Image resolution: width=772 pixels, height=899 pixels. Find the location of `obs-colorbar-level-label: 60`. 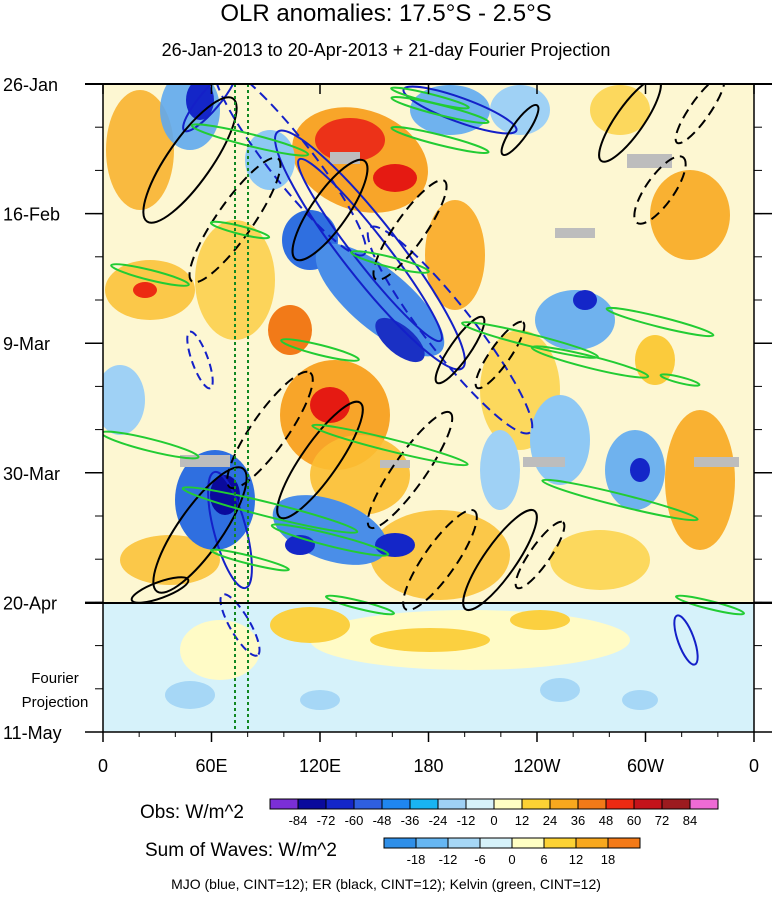

obs-colorbar-level-label: 60 is located at coordinates (634, 820).